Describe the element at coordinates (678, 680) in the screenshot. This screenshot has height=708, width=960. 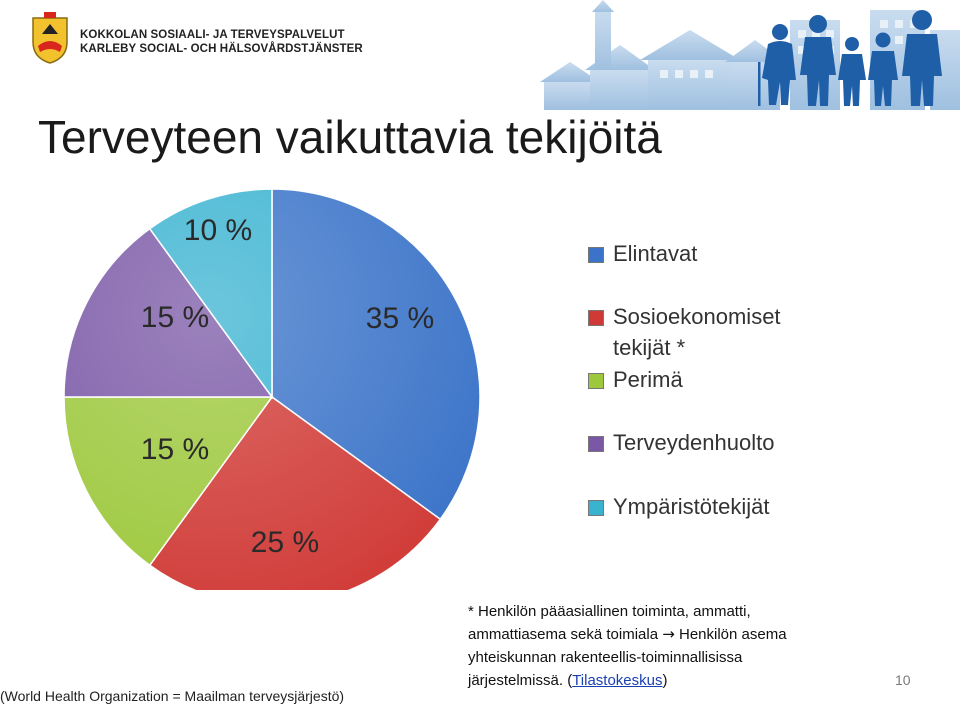
I see `footnote-line-4: järjestelmissä. (Tilastokeskus)` at that location.